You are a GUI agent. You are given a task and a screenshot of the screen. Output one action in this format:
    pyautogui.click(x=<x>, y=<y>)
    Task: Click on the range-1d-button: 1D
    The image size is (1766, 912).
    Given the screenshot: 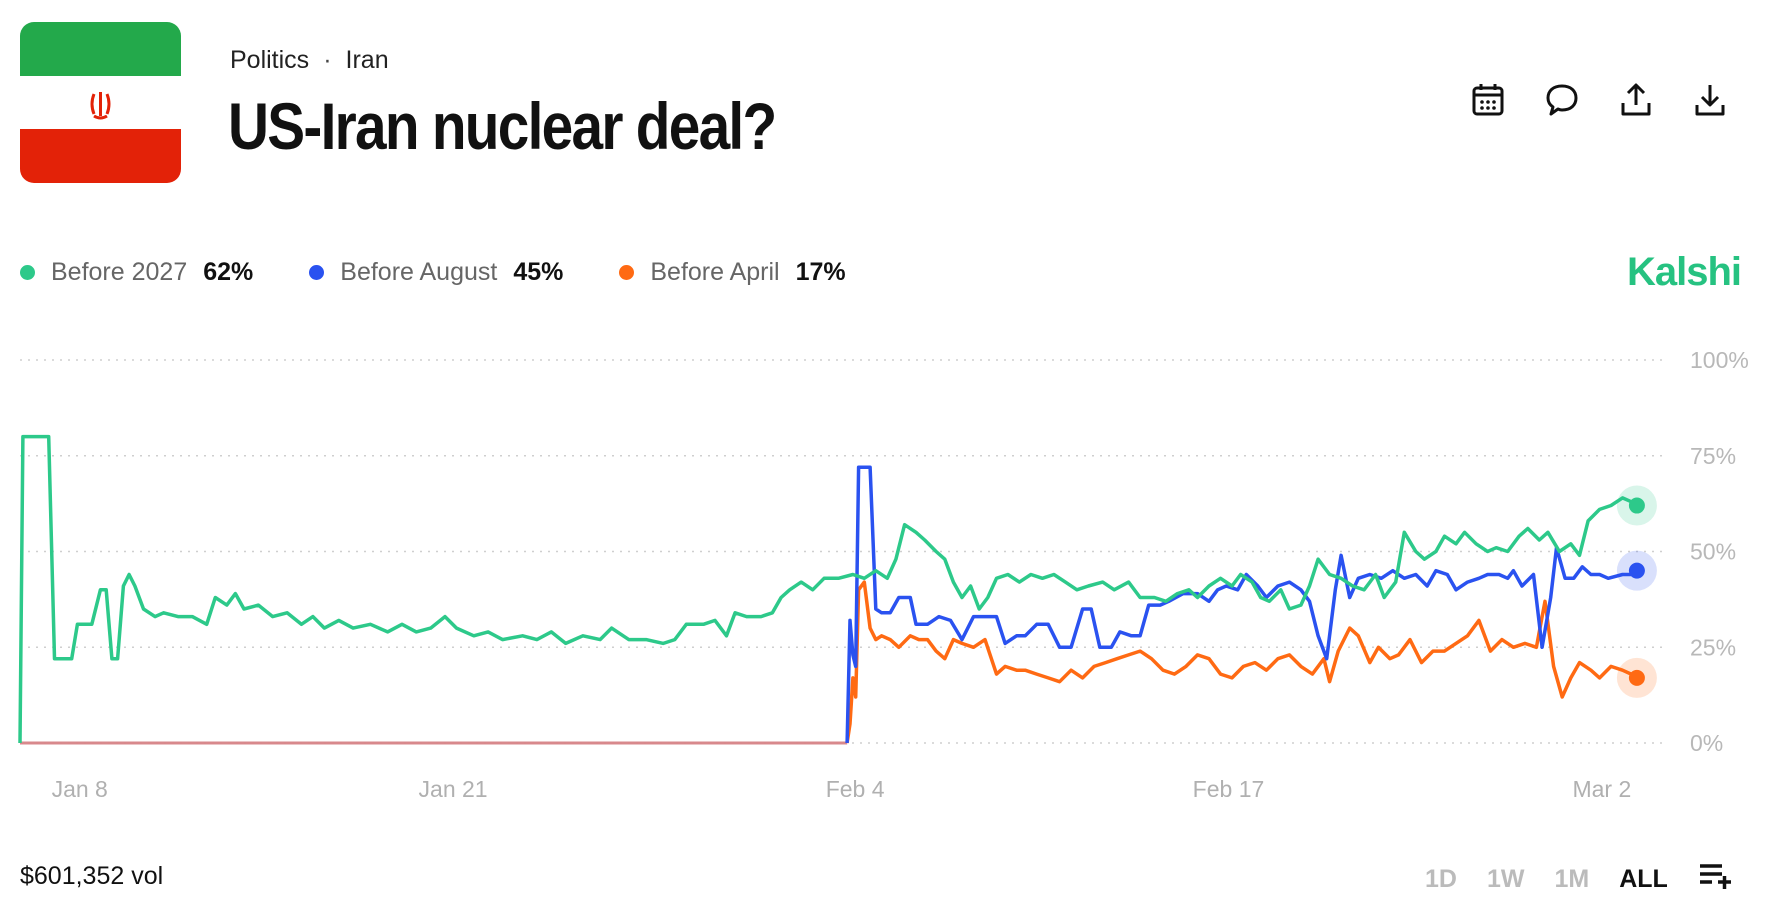 What is the action you would take?
    pyautogui.click(x=1441, y=879)
    